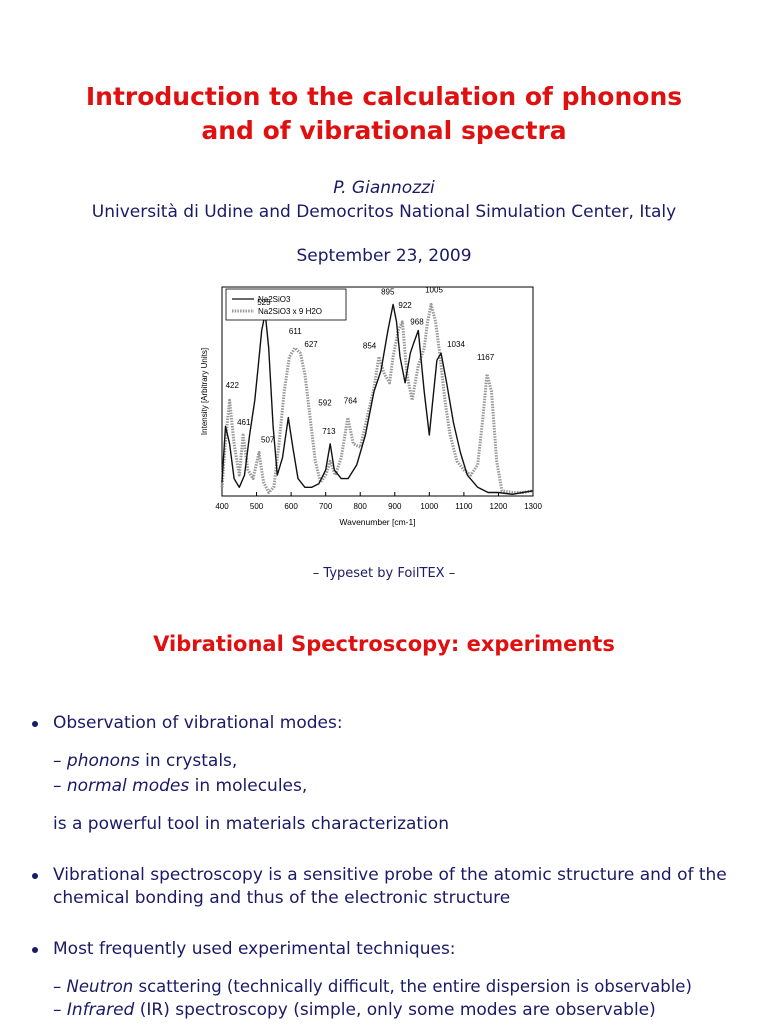 The height and width of the screenshot is (1024, 768). Describe the element at coordinates (417, 322) in the screenshot. I see `peak-label-968: 968` at that location.